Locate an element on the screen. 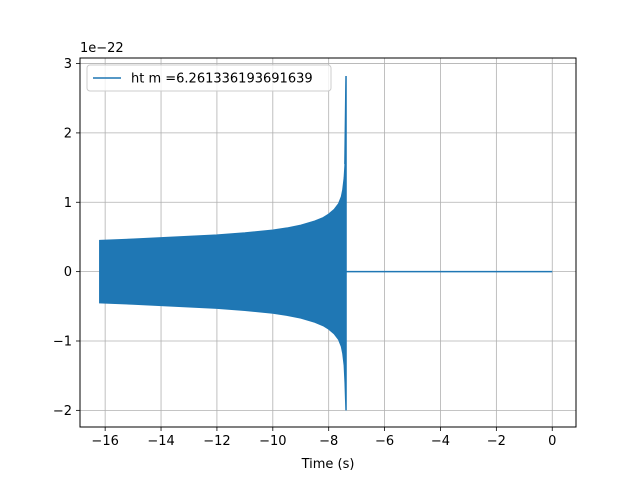 The height and width of the screenshot is (480, 640). legend-entry-label: ht m =6.261336193691639 is located at coordinates (222, 79).